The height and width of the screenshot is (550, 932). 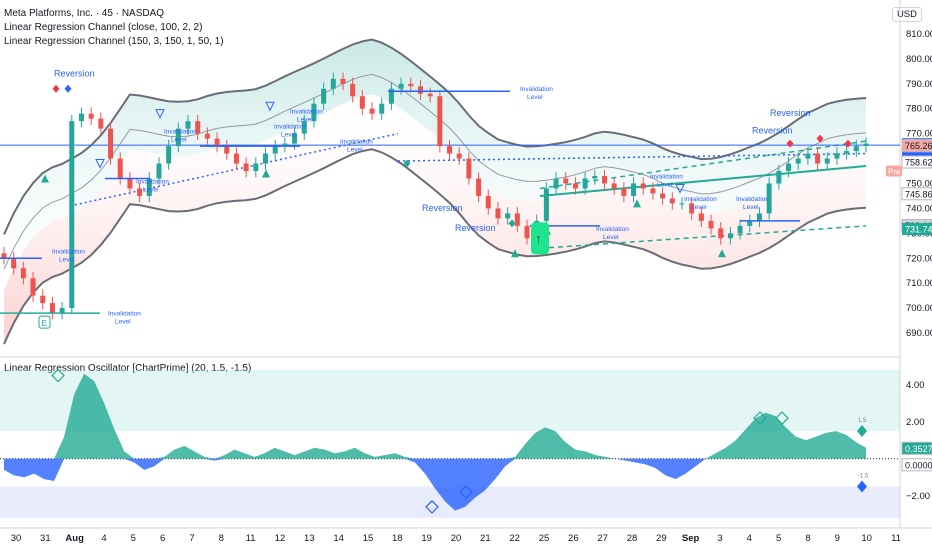 What do you see at coordinates (309, 538) in the screenshot?
I see `time-tick-label: 13` at bounding box center [309, 538].